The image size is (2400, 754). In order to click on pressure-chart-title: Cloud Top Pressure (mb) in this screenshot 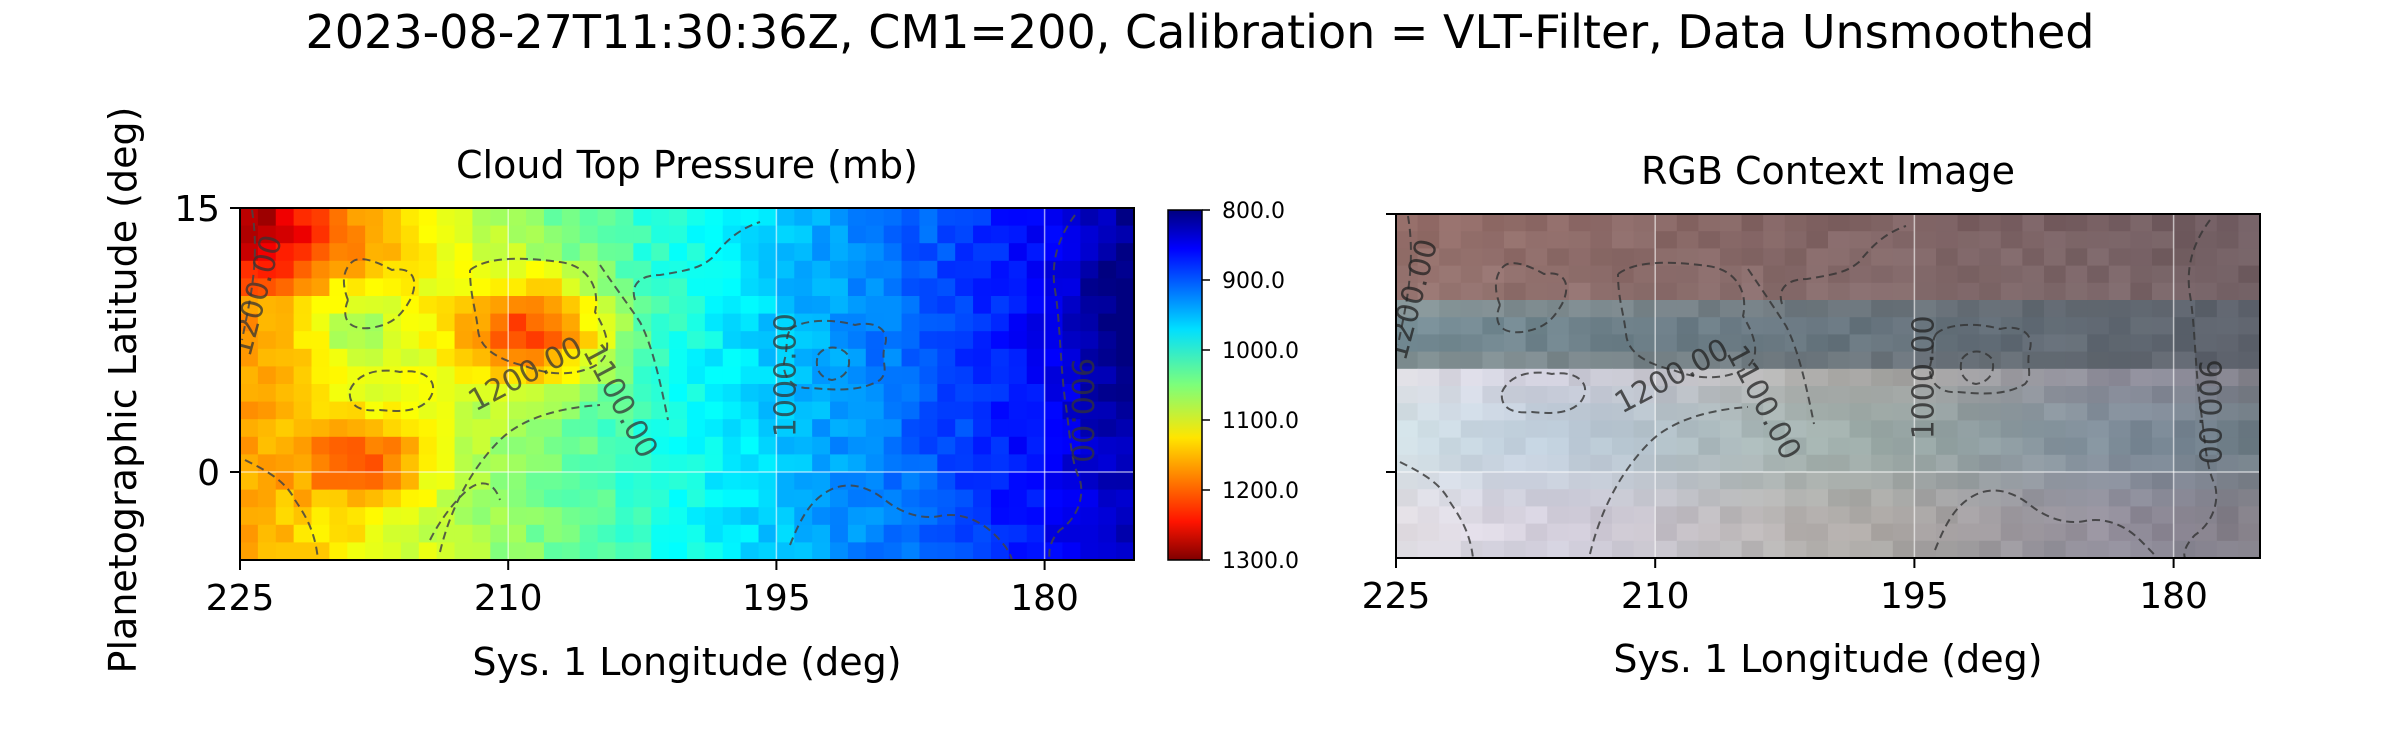, I will do `click(687, 165)`.